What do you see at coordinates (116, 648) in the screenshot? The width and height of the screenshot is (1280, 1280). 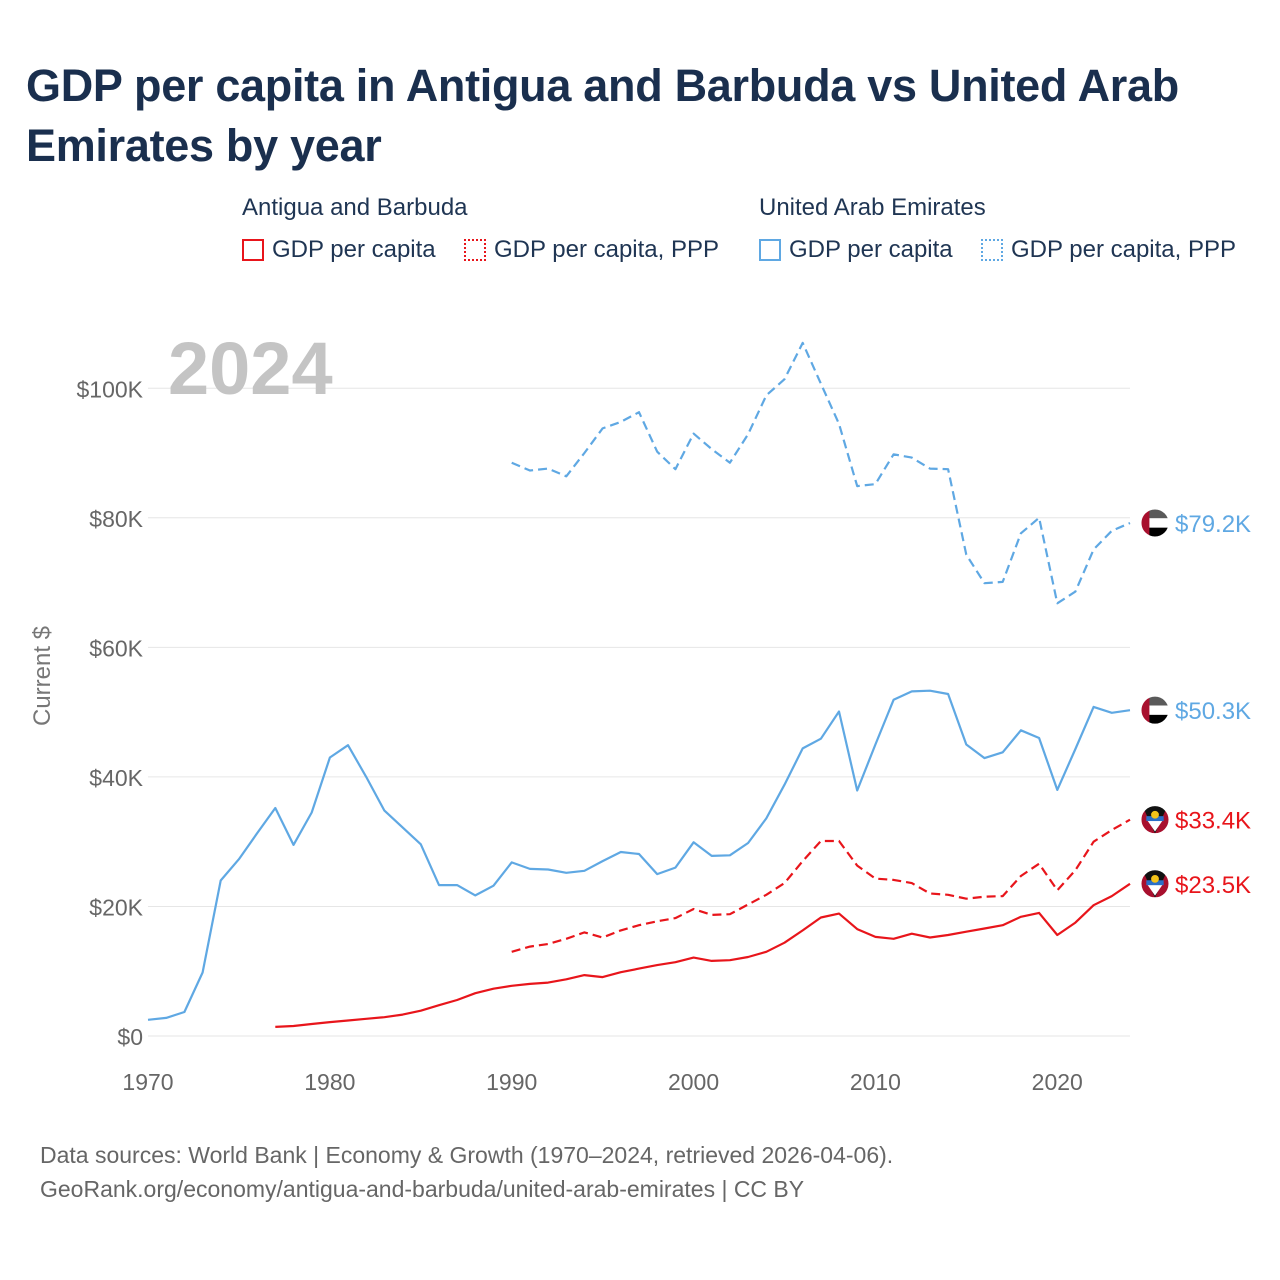 I see `y-tick-label: $60K` at bounding box center [116, 648].